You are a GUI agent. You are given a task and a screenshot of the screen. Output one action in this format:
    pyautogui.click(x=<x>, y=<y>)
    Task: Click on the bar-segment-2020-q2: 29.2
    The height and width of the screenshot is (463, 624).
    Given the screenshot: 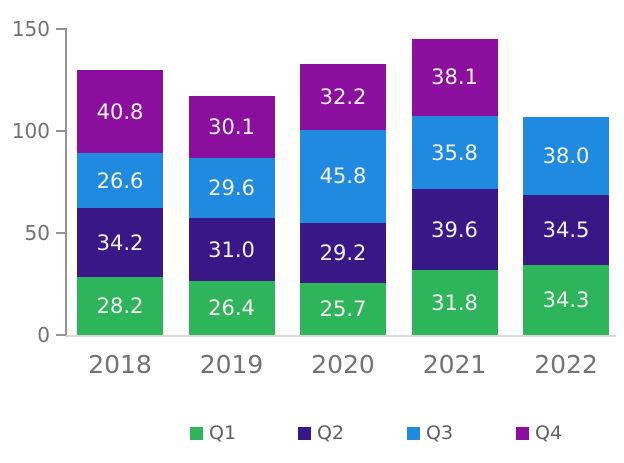 What is the action you would take?
    pyautogui.click(x=343, y=253)
    